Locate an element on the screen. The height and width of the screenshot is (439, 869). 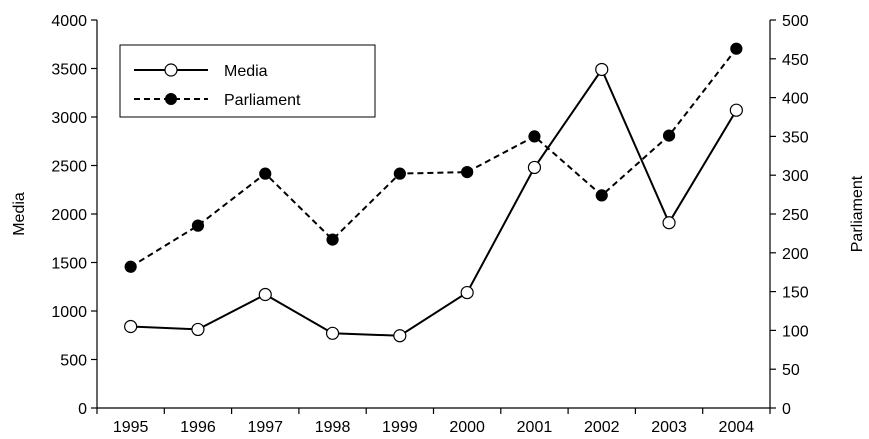
x-tick-label: 1997 is located at coordinates (265, 427).